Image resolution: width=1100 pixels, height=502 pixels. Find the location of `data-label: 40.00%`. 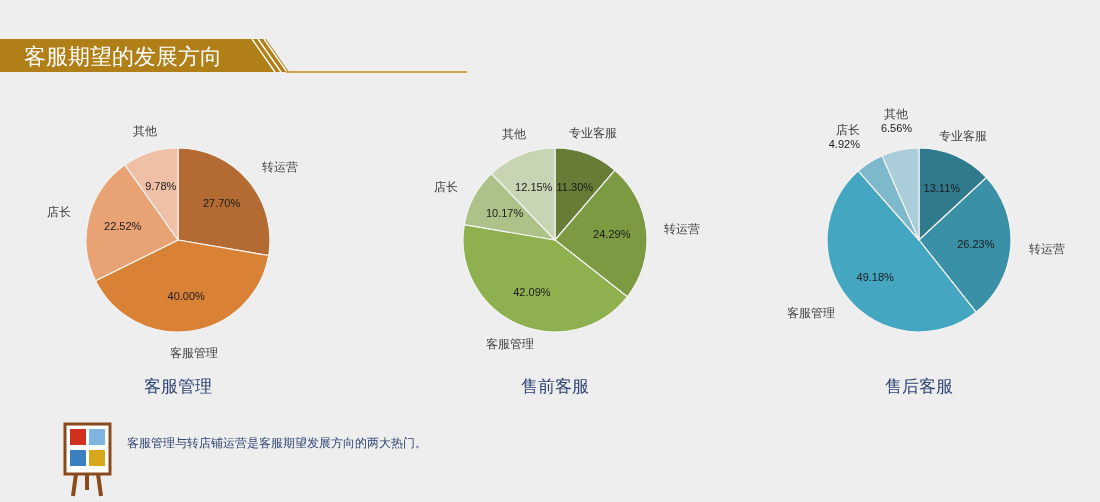

data-label: 40.00% is located at coordinates (186, 296).